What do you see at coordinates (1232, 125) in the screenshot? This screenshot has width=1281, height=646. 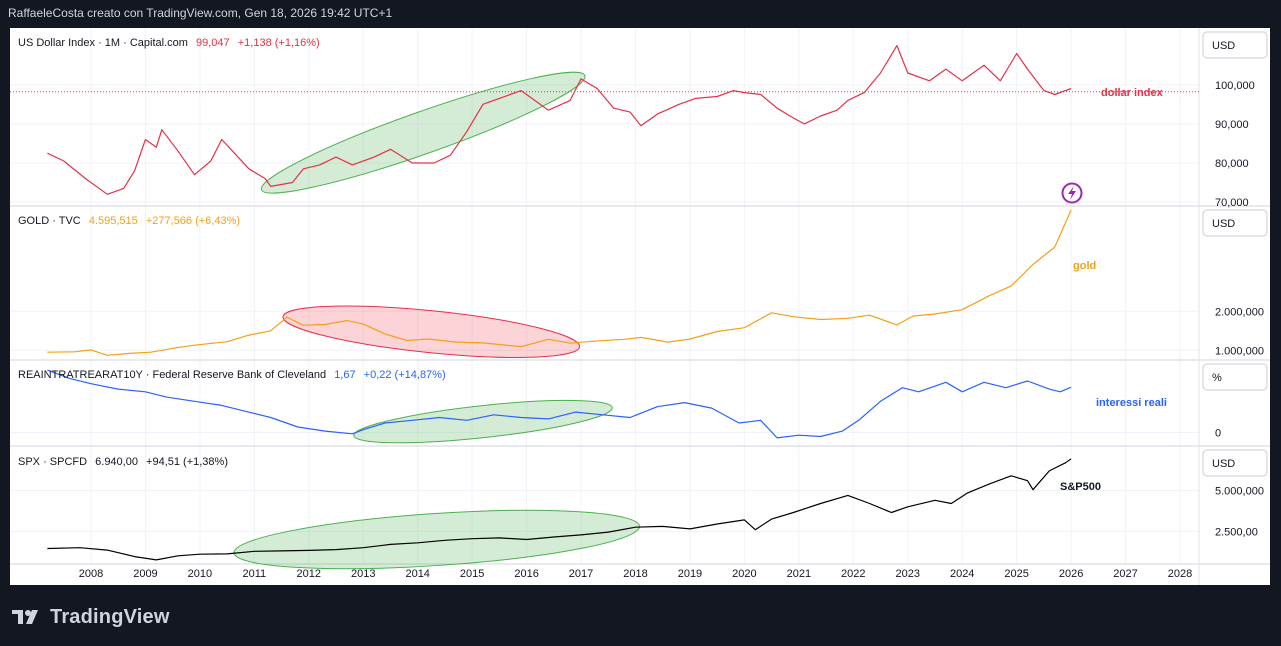 I see `y-tick-label-dxy: 90,000` at bounding box center [1232, 125].